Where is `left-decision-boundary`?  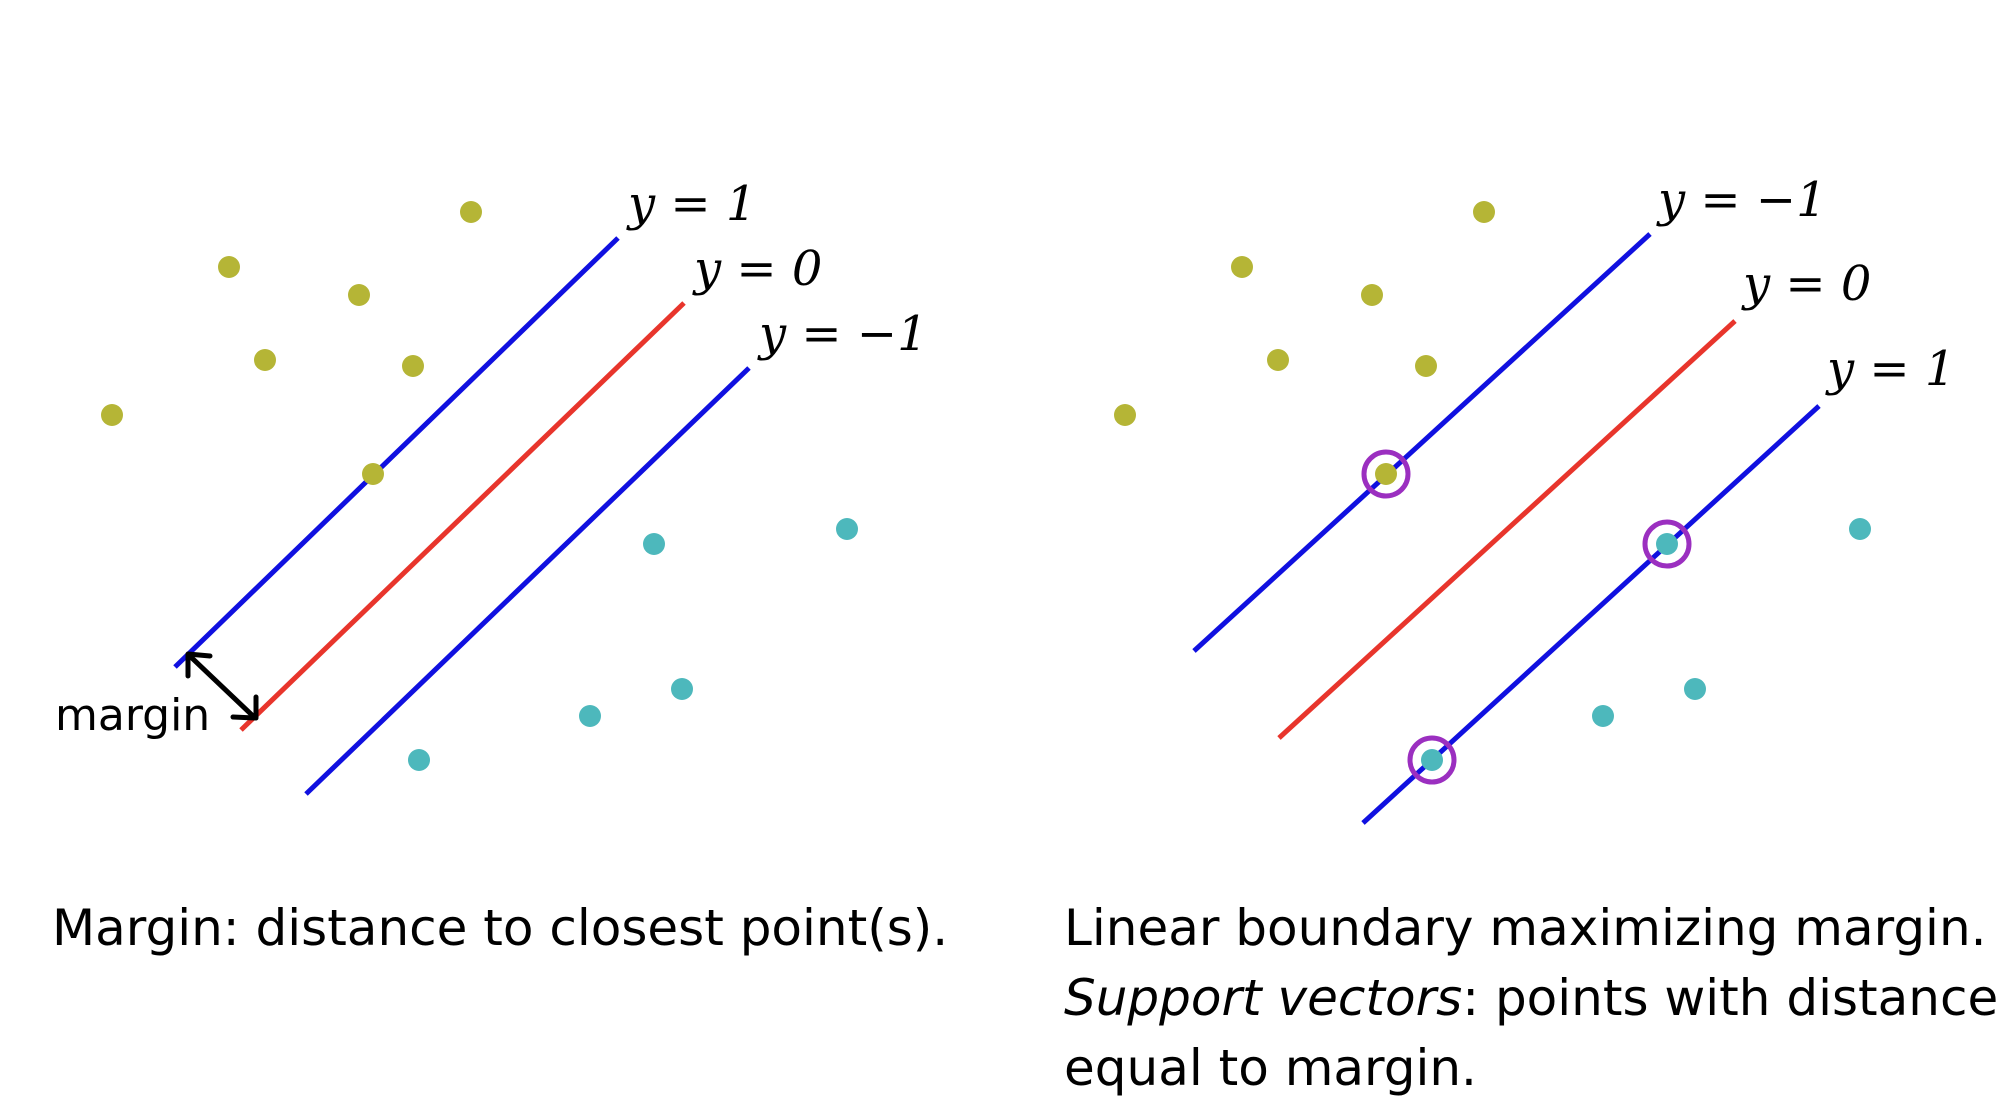
left-decision-boundary is located at coordinates (462, 516).